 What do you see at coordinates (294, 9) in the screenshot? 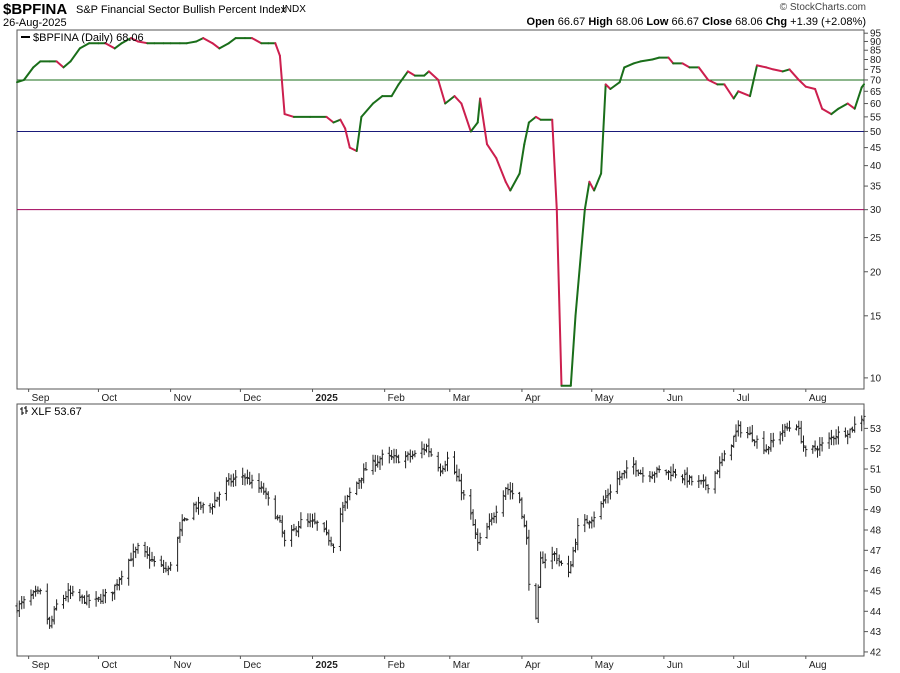
I see `exchange-label: INDX` at bounding box center [294, 9].